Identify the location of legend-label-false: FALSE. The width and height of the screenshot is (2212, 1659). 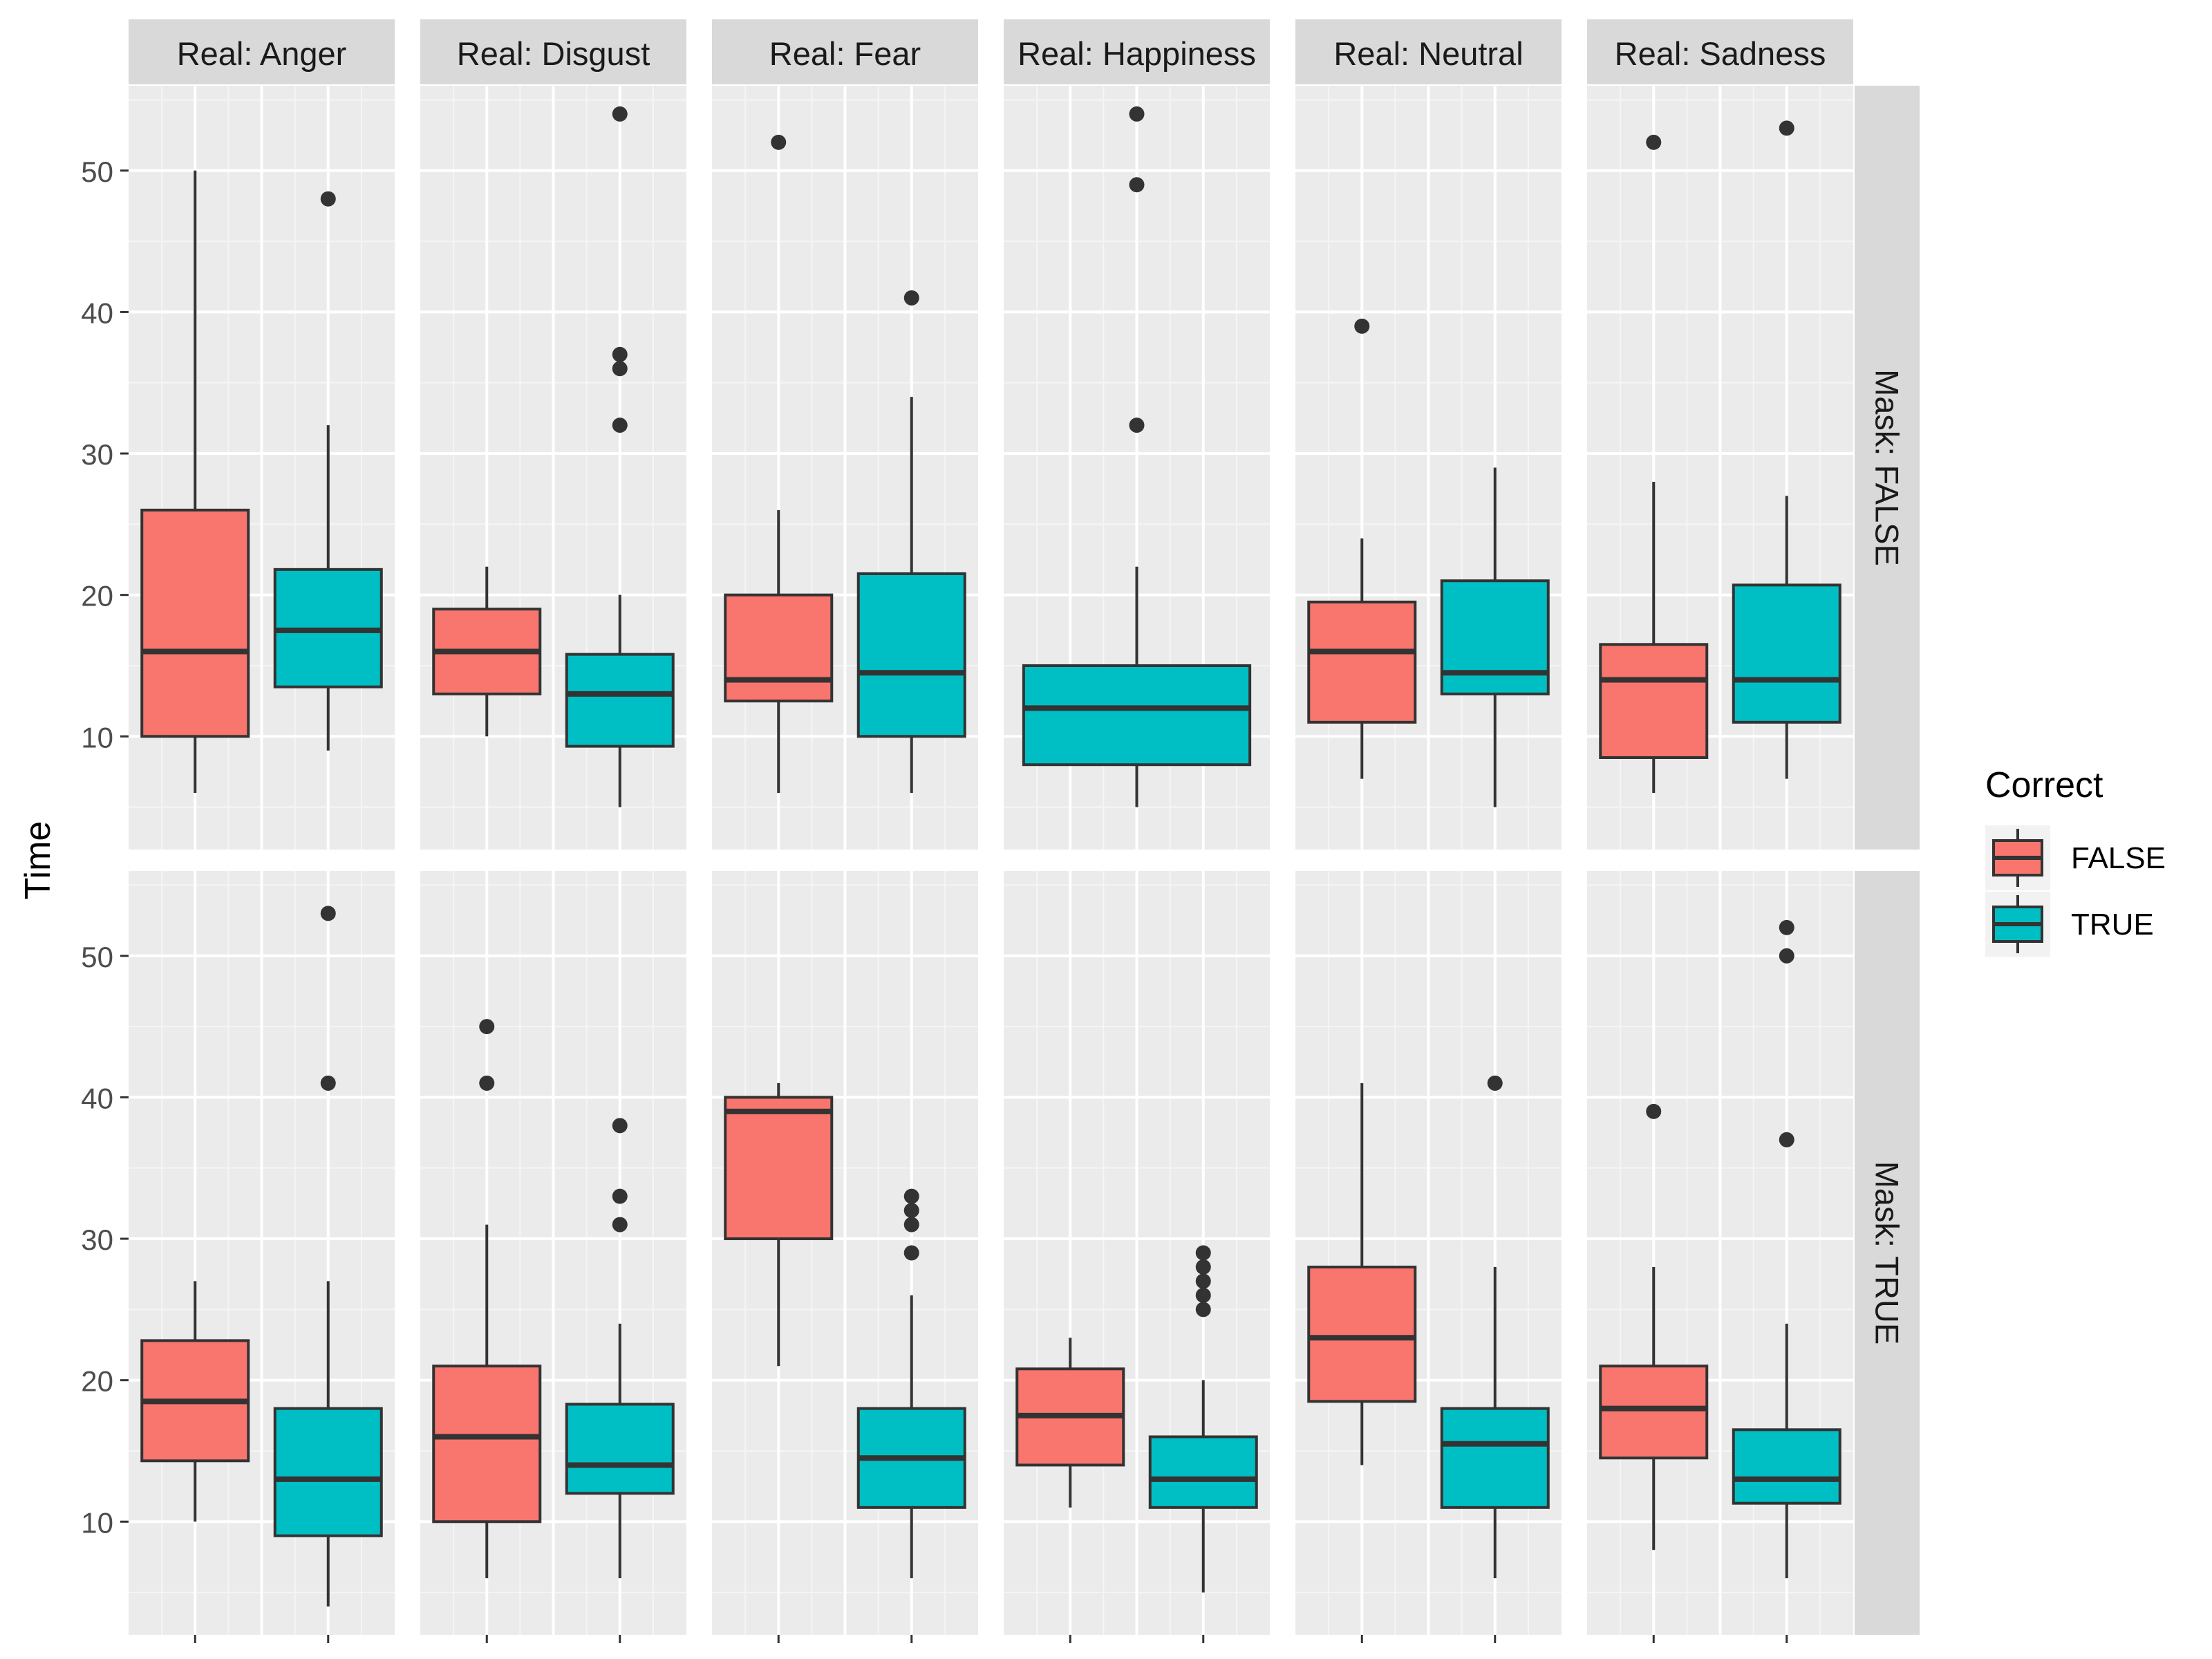
(2118, 858).